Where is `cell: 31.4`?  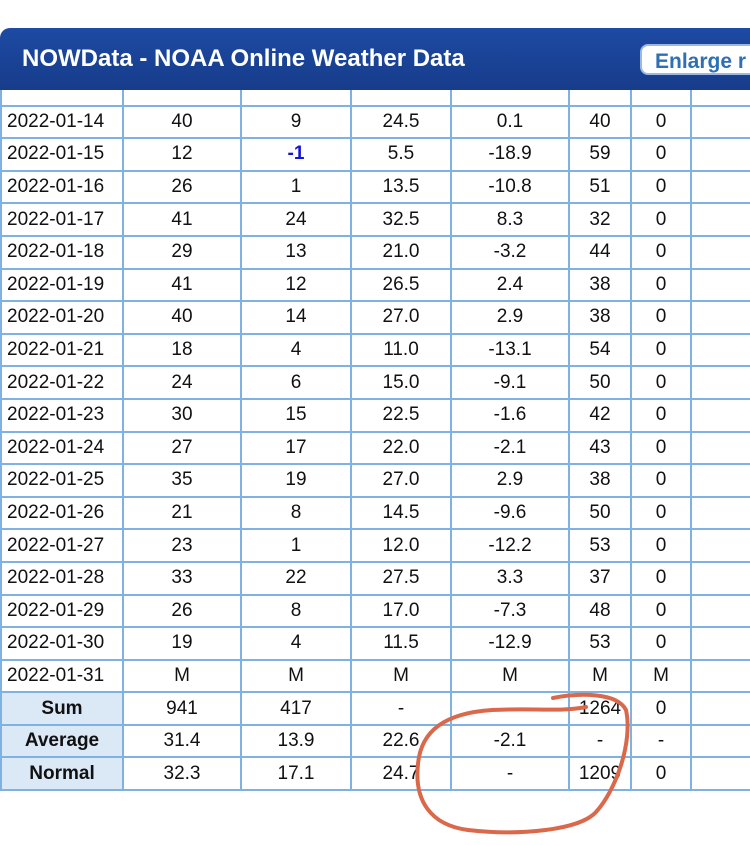
cell: 31.4 is located at coordinates (182, 741).